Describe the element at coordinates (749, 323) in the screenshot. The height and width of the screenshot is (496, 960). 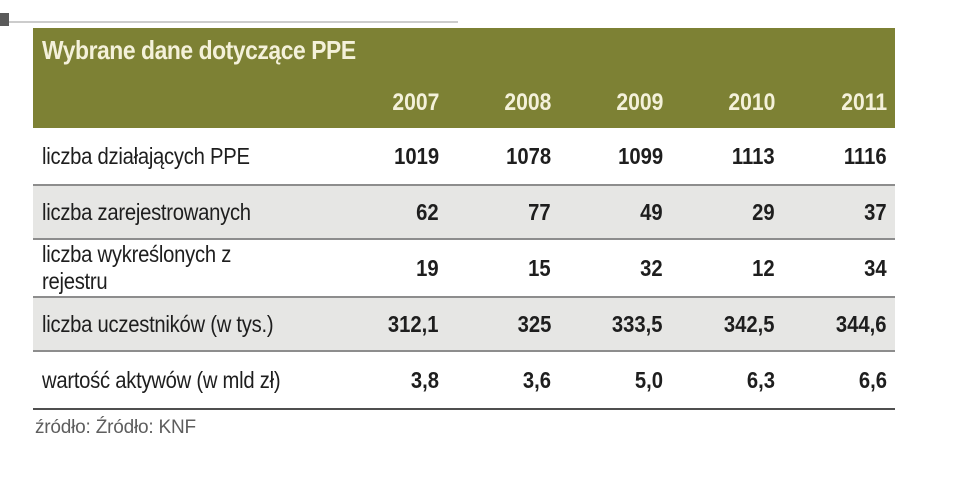
I see `row-value-text: 342,5` at that location.